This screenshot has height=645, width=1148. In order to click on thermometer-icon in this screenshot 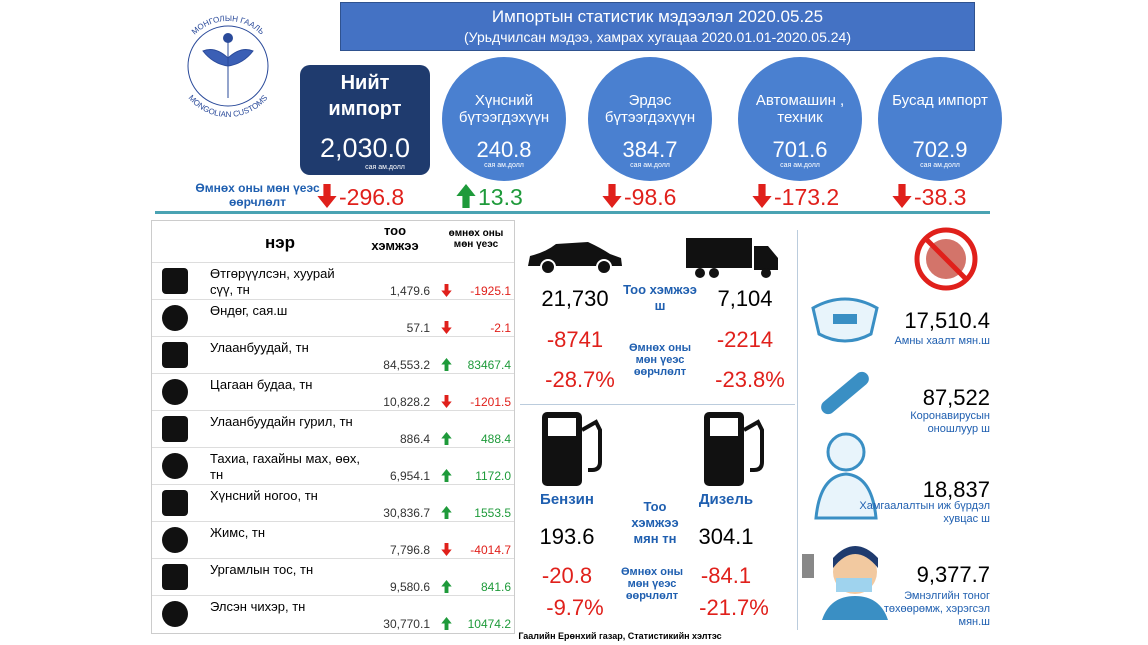, I will do `click(845, 393)`.